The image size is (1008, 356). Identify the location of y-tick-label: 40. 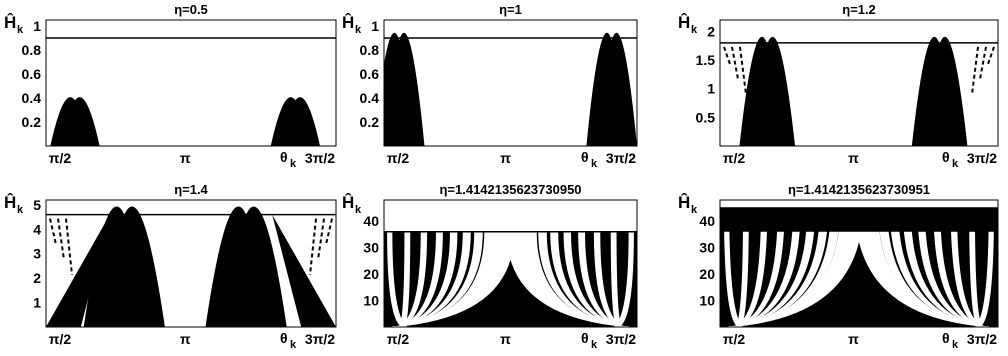
(371, 221).